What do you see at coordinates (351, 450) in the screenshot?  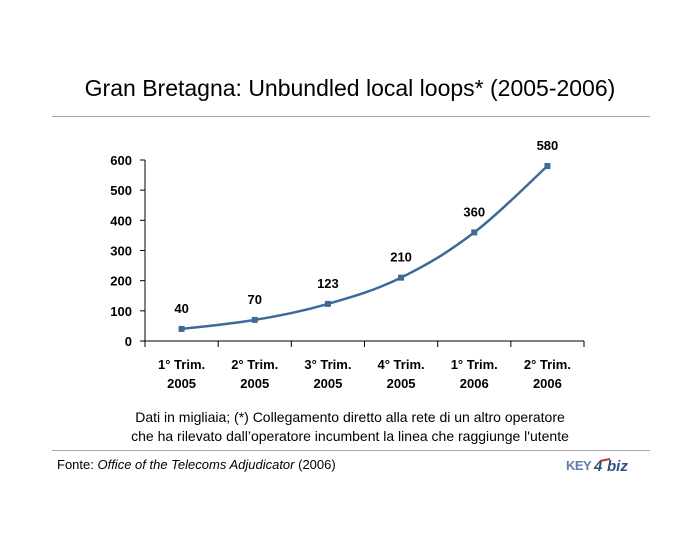 I see `bottom-divider` at bounding box center [351, 450].